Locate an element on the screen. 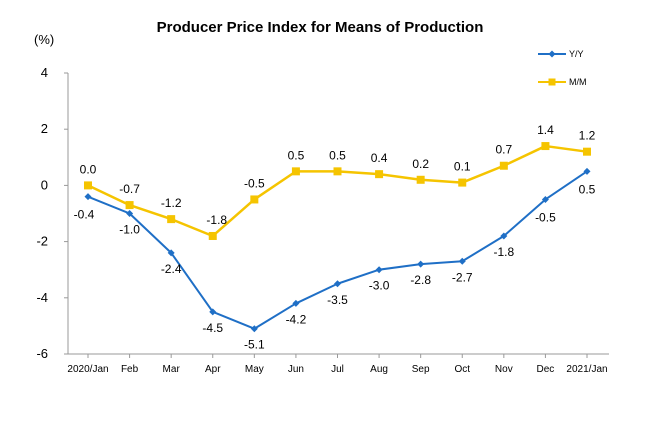  mm-data-label: 0.4 is located at coordinates (379, 158).